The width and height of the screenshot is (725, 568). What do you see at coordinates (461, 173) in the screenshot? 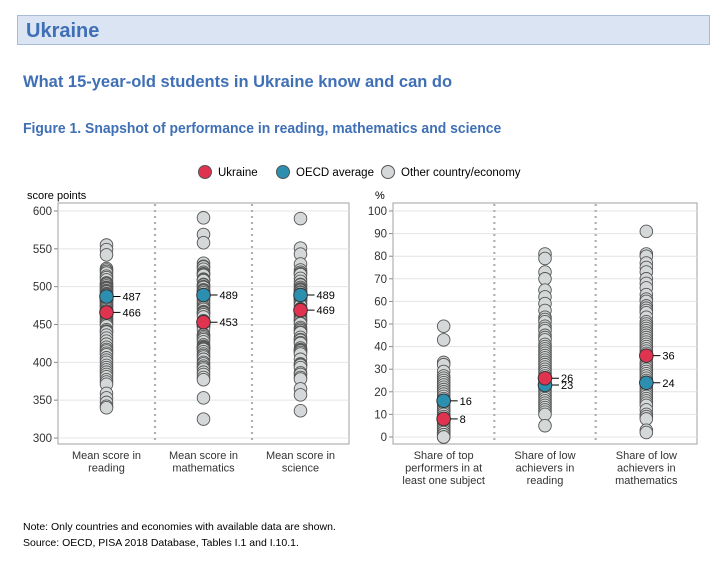
I see `legend-label-2: Other country/economy` at bounding box center [461, 173].